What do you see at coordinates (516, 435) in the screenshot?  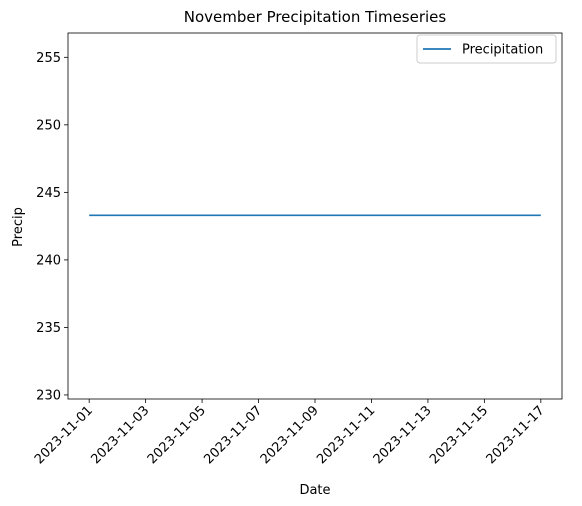 I see `x-tick-label: 2023-11-17` at bounding box center [516, 435].